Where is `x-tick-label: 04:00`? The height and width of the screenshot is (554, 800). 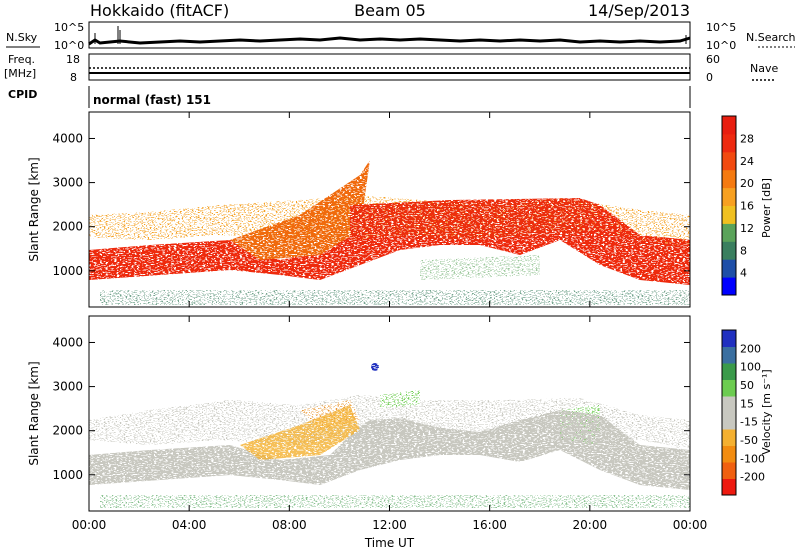
x-tick-label: 04:00 is located at coordinates (189, 525).